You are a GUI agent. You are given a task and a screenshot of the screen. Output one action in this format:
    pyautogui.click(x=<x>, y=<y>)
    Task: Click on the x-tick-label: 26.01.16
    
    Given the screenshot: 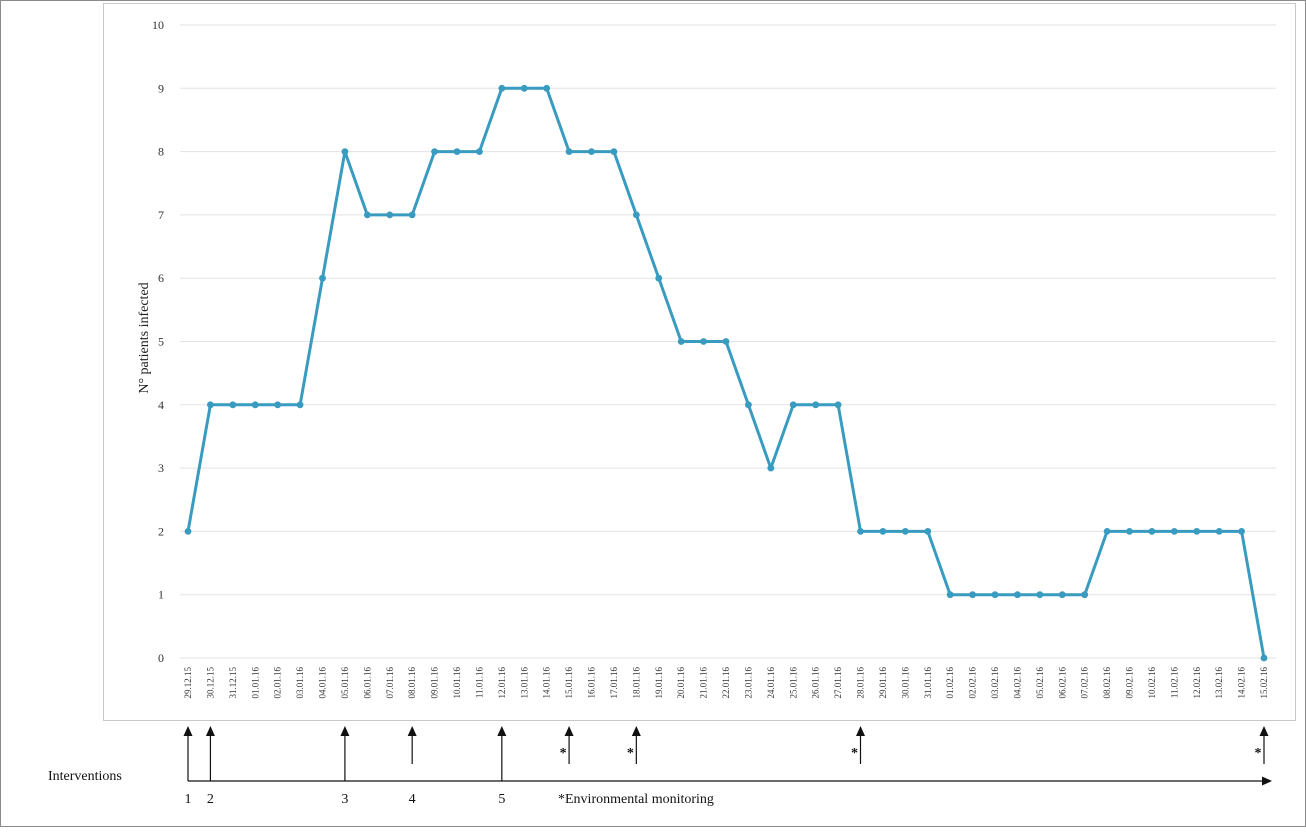 What is the action you would take?
    pyautogui.click(x=816, y=683)
    